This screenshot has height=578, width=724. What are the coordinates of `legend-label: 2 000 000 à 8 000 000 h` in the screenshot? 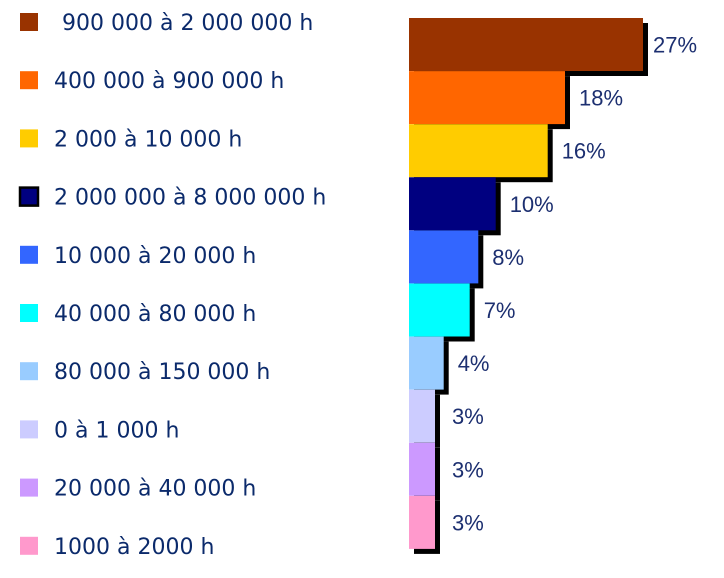 It's located at (190, 198).